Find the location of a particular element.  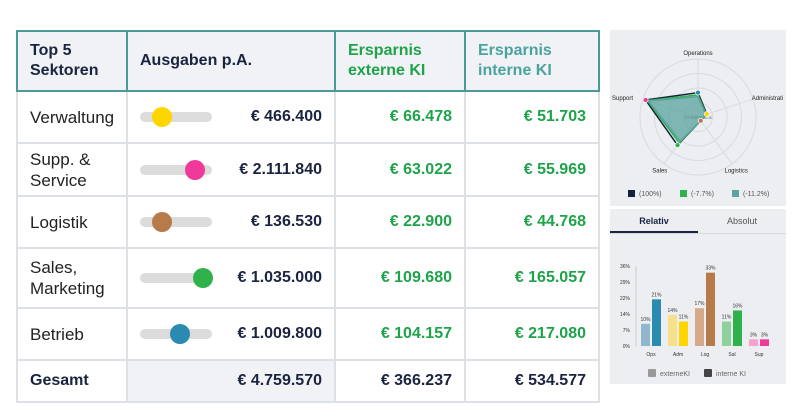

internal-savings: € 44.768 is located at coordinates (532, 222).